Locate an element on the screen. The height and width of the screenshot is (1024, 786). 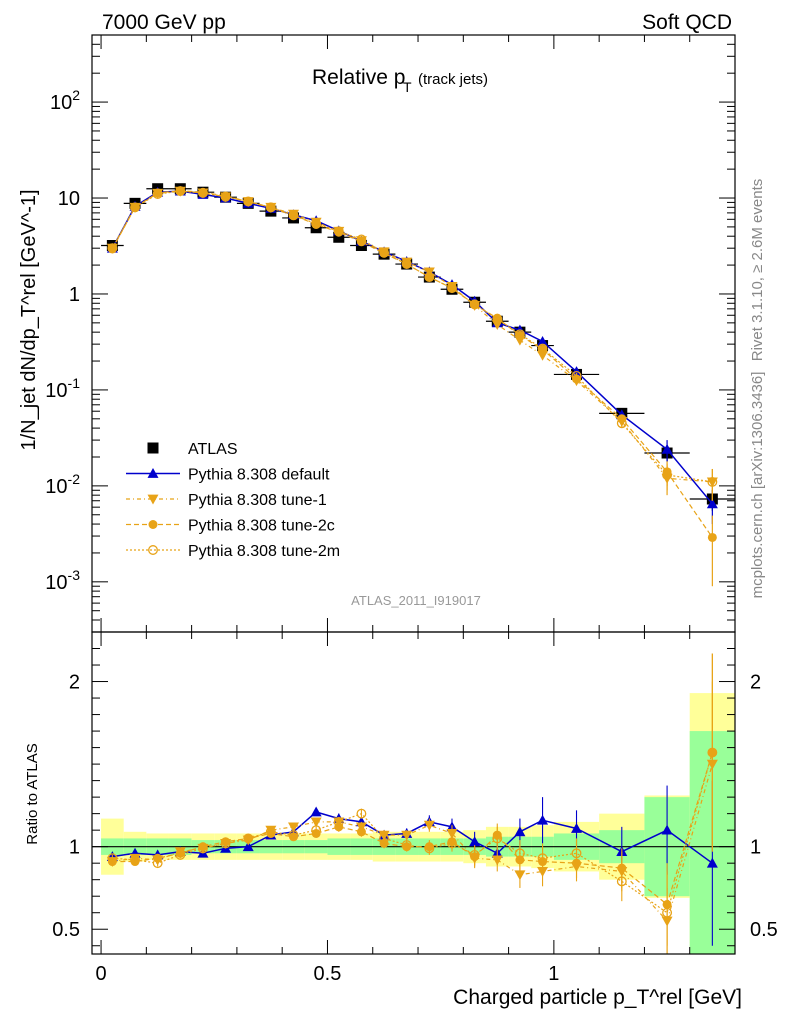
mcplots-label: mcplots.cern.ch [arXiv:1306.3436] is located at coordinates (757, 485).